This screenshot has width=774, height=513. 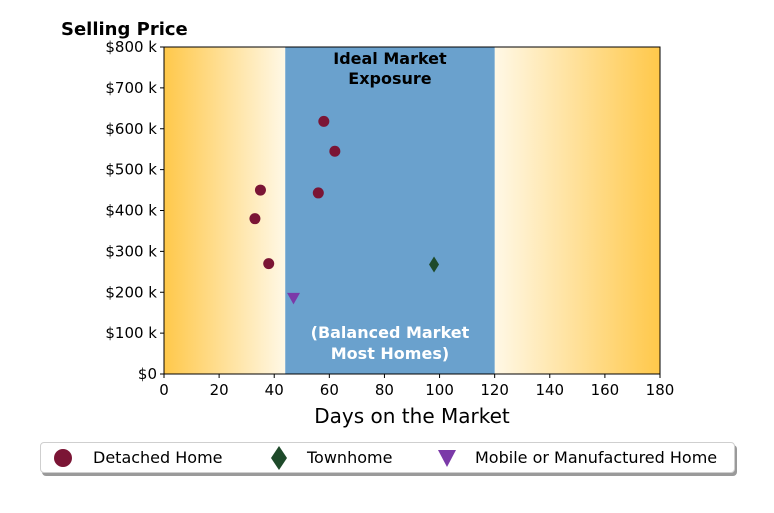 What do you see at coordinates (350, 457) in the screenshot?
I see `legend-label: Townhome` at bounding box center [350, 457].